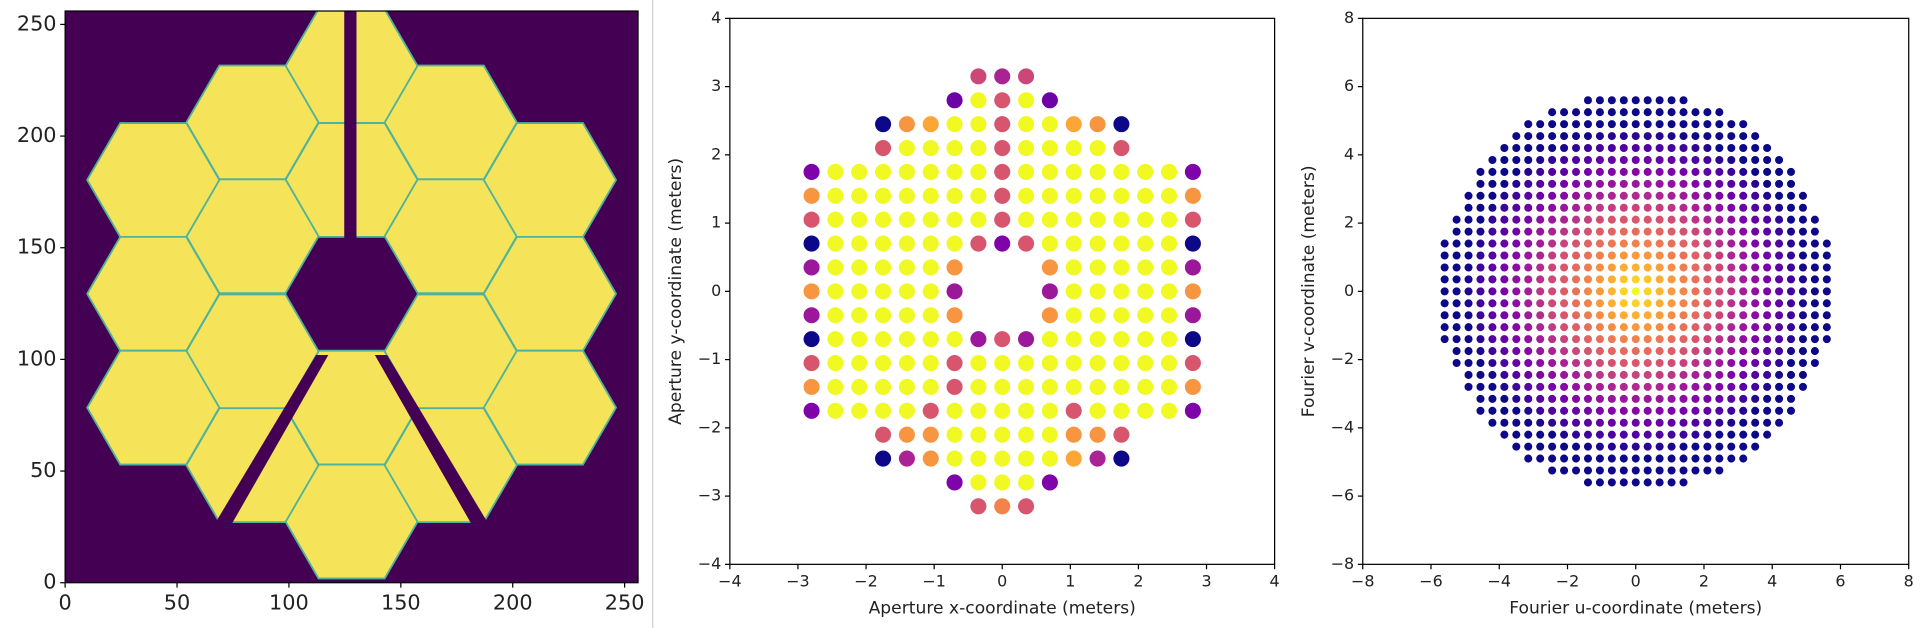  I want to click on top-strut, so click(350, 125).